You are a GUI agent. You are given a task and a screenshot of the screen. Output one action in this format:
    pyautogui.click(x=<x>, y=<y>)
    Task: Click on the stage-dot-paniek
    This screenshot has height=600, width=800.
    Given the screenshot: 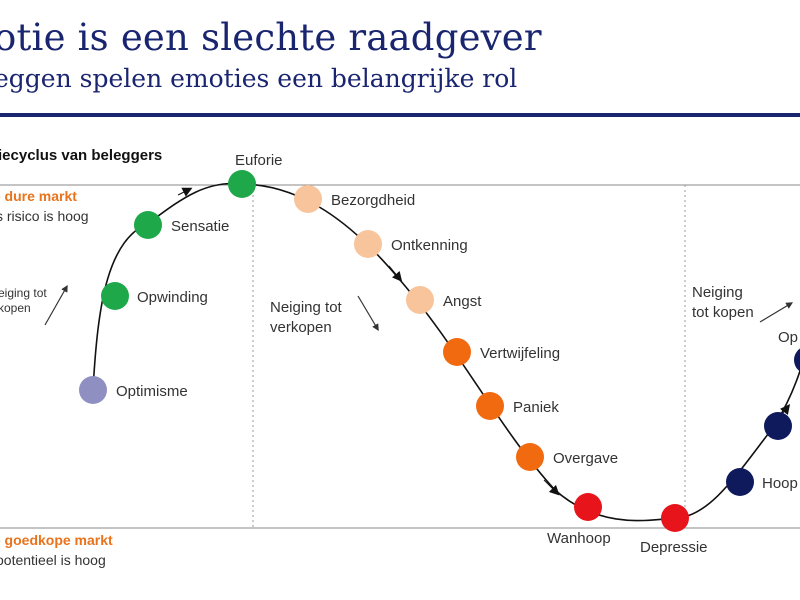 What is the action you would take?
    pyautogui.click(x=490, y=406)
    